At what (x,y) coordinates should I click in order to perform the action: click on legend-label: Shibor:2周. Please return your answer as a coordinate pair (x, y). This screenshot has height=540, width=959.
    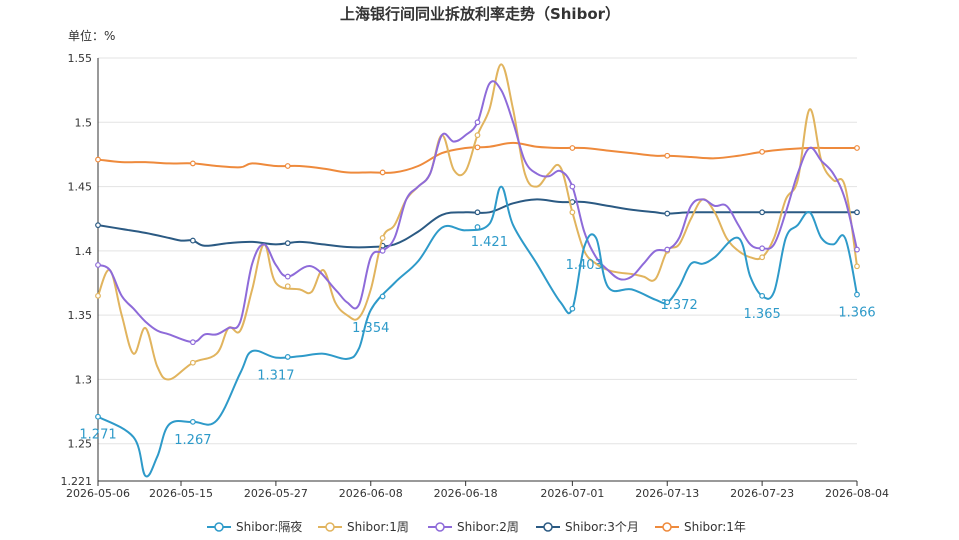
    Looking at the image, I should click on (488, 527).